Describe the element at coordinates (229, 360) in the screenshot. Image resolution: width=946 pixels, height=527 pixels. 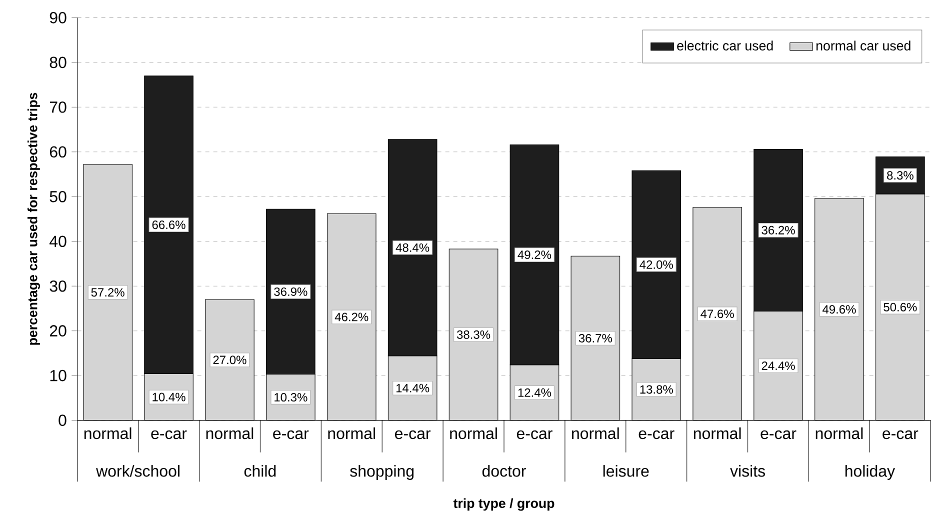
I see `data-label: 27.0%` at that location.